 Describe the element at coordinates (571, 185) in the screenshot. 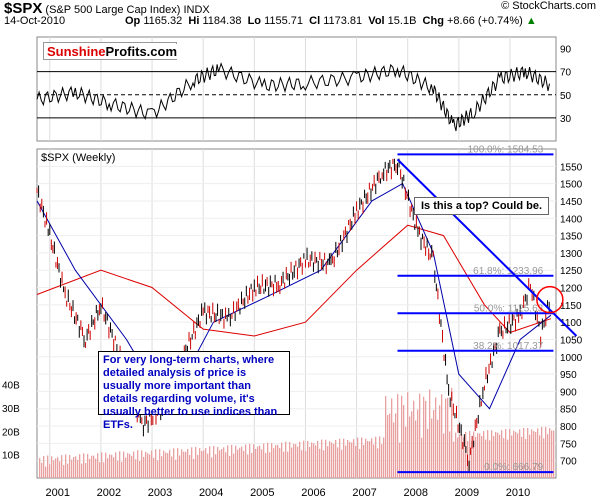

I see `price-tick-label: 1500` at that location.